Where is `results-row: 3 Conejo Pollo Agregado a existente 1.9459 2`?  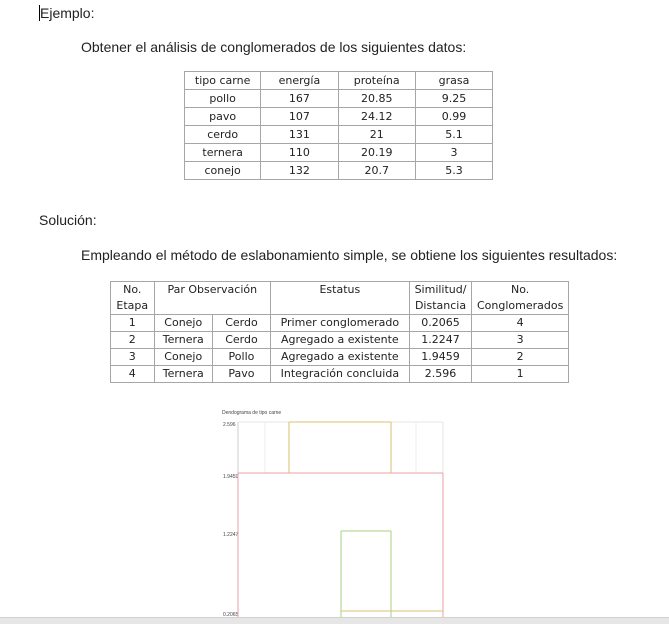 results-row: 3 Conejo Pollo Agregado a existente 1.9459 2 is located at coordinates (339, 357).